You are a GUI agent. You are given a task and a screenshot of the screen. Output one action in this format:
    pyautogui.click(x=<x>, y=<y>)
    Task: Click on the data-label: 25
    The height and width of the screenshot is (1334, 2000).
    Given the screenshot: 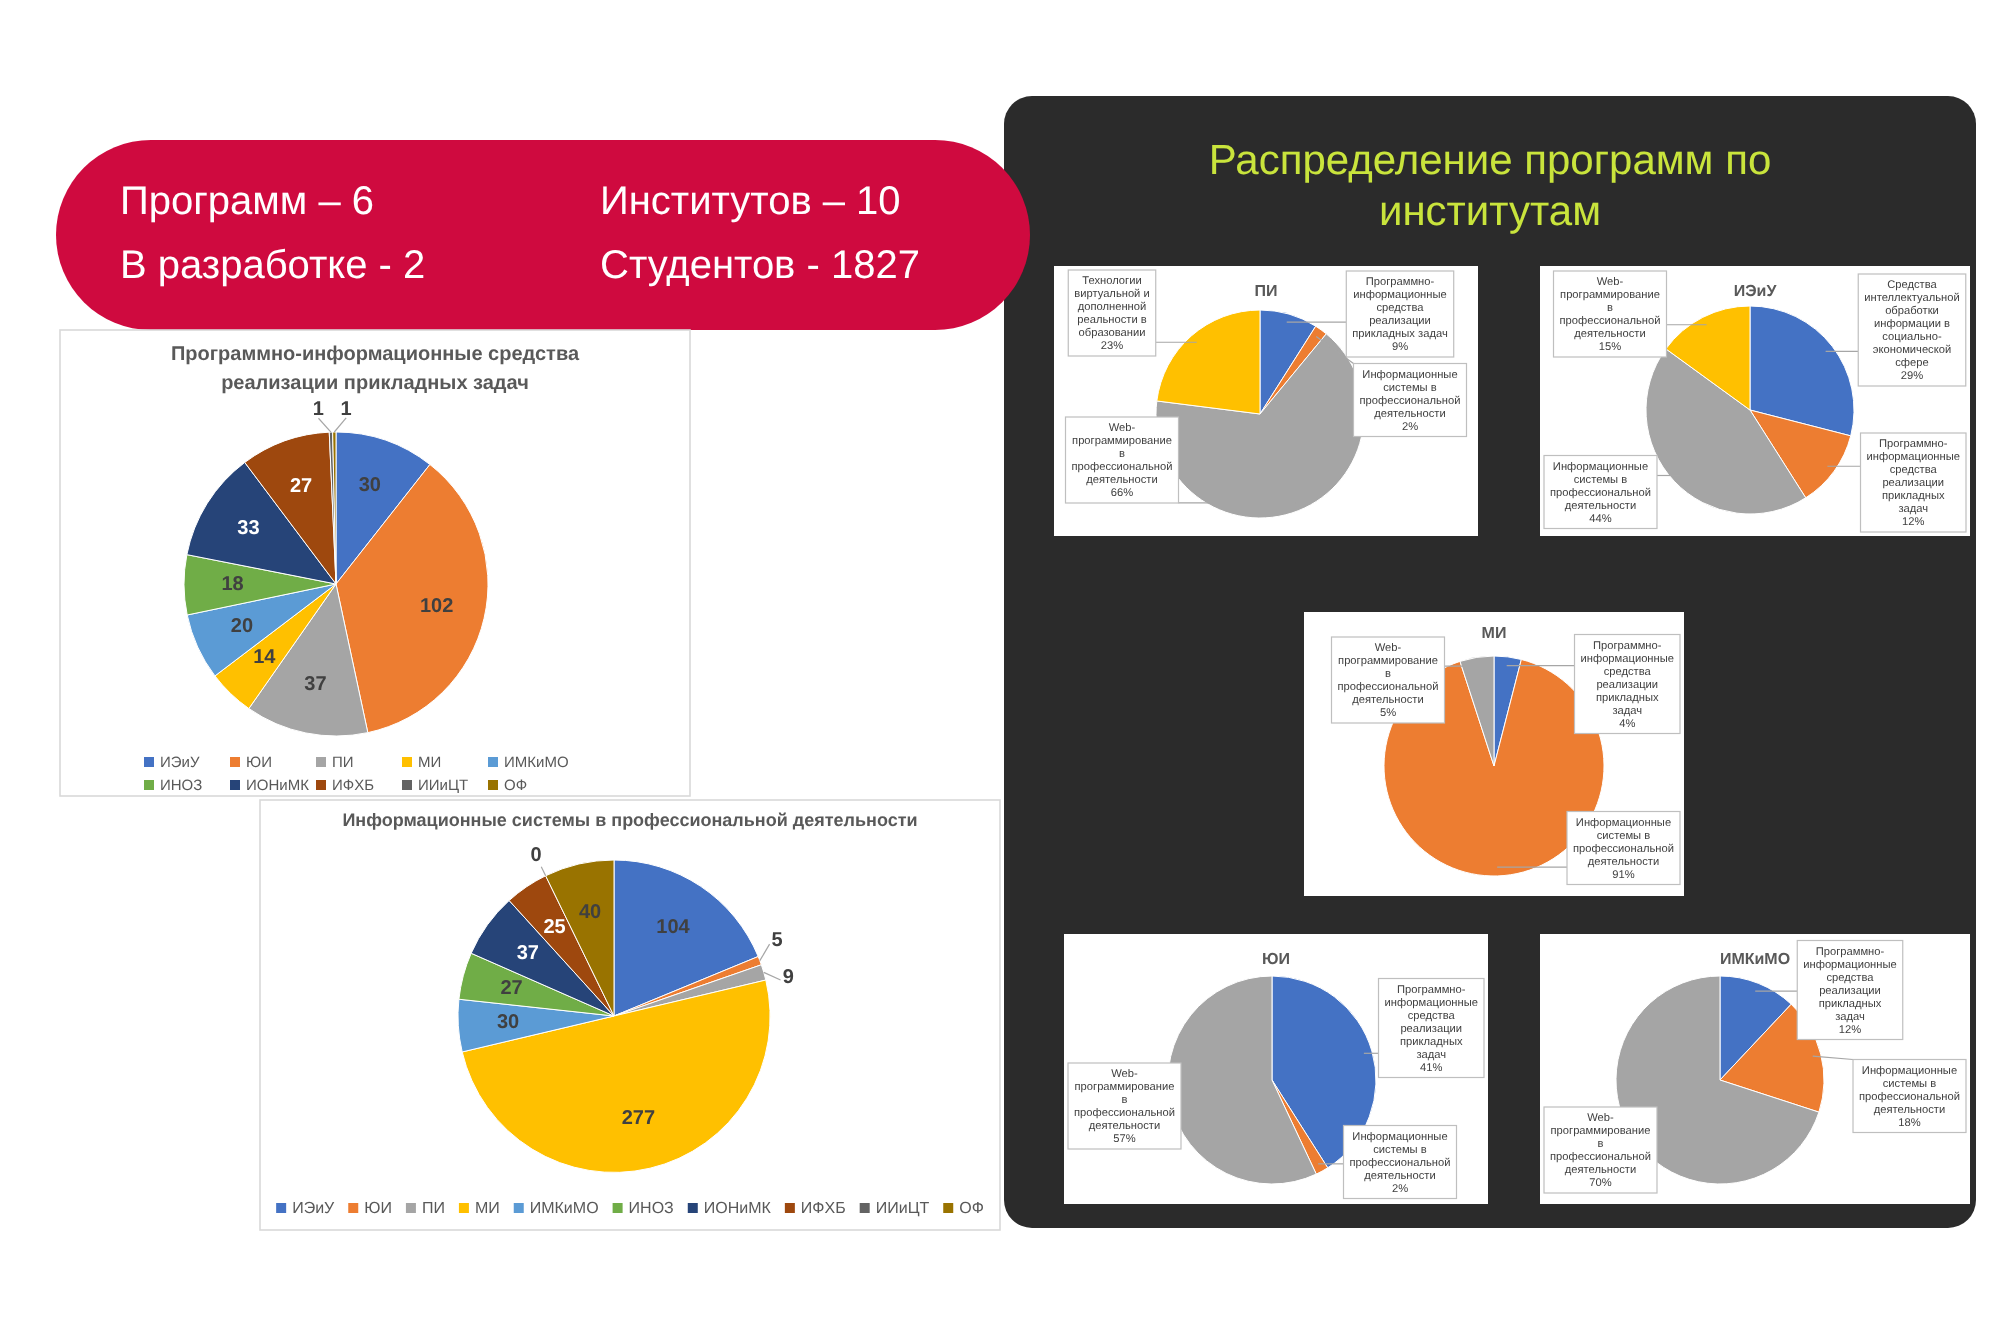 What is the action you would take?
    pyautogui.click(x=555, y=928)
    